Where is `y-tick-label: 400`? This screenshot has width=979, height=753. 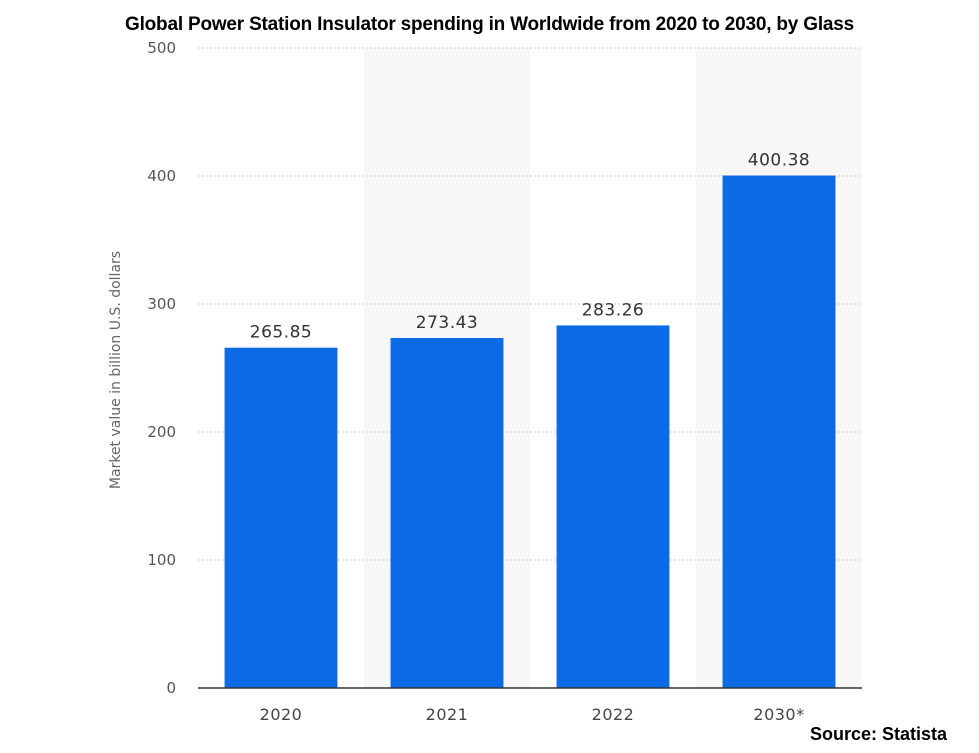
y-tick-label: 400 is located at coordinates (161, 176).